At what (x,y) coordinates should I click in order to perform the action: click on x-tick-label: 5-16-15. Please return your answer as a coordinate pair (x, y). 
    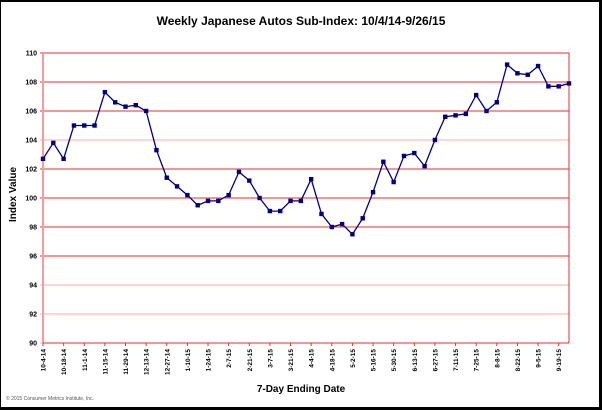
    Looking at the image, I should click on (374, 360).